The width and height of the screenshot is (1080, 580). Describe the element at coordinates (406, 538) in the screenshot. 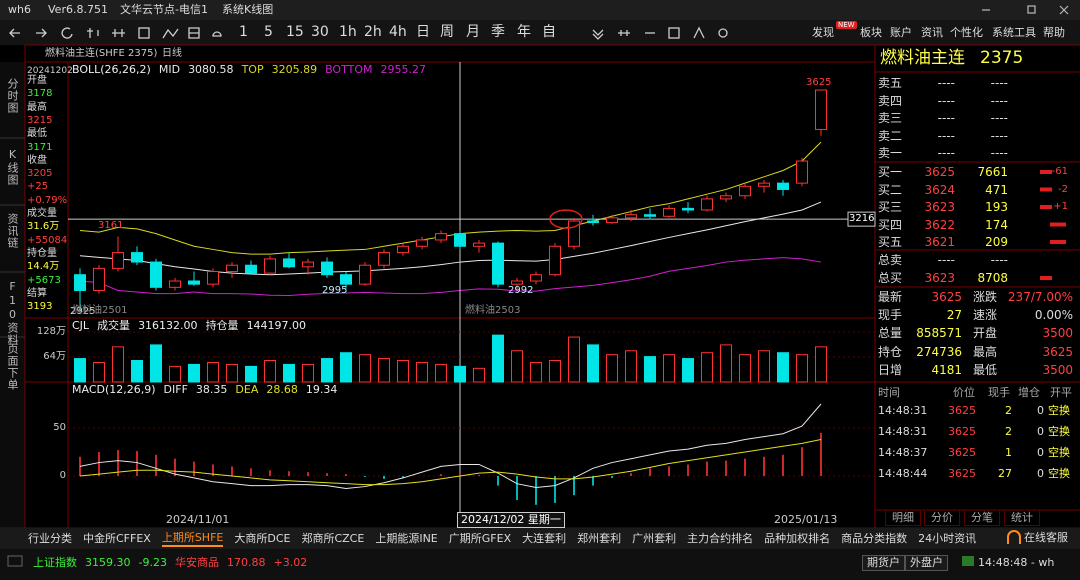

I see `exchange-tab: 上期能源INE` at that location.